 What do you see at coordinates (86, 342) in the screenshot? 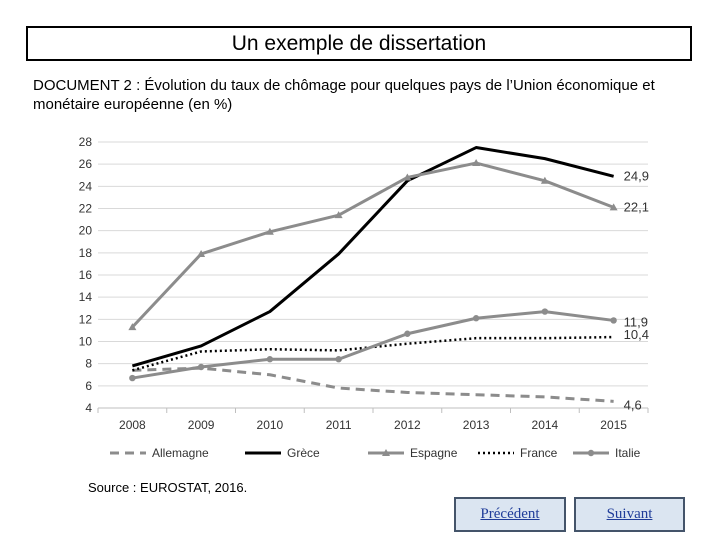
I see `y-tick-label-10: 10` at bounding box center [86, 342].